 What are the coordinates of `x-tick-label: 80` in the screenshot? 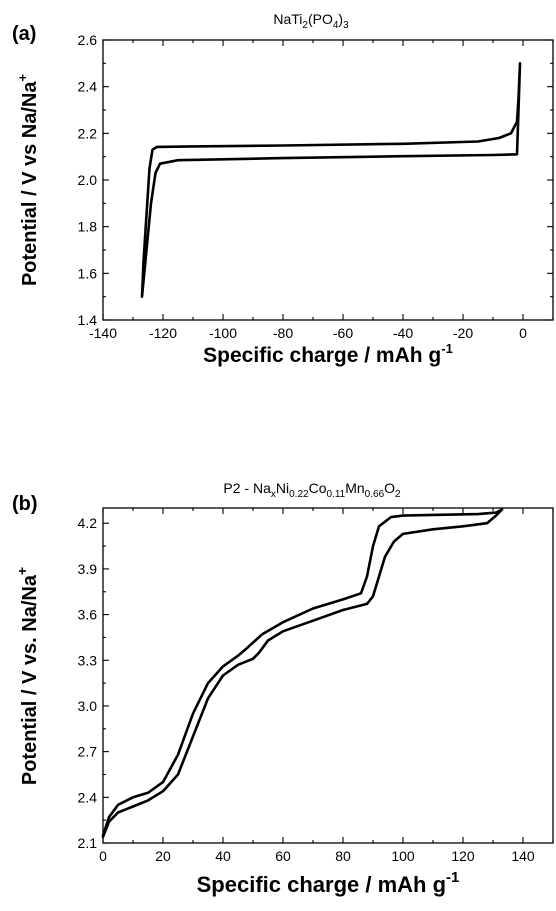 It's located at (343, 856).